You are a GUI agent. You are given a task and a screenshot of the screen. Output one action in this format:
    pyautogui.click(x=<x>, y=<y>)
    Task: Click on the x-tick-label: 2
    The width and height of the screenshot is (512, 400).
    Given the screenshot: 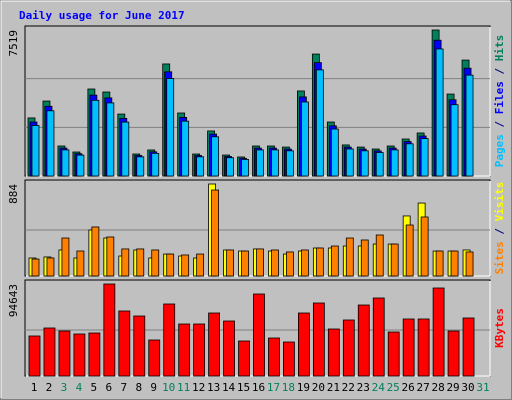 What is the action you would take?
    pyautogui.click(x=49, y=387)
    